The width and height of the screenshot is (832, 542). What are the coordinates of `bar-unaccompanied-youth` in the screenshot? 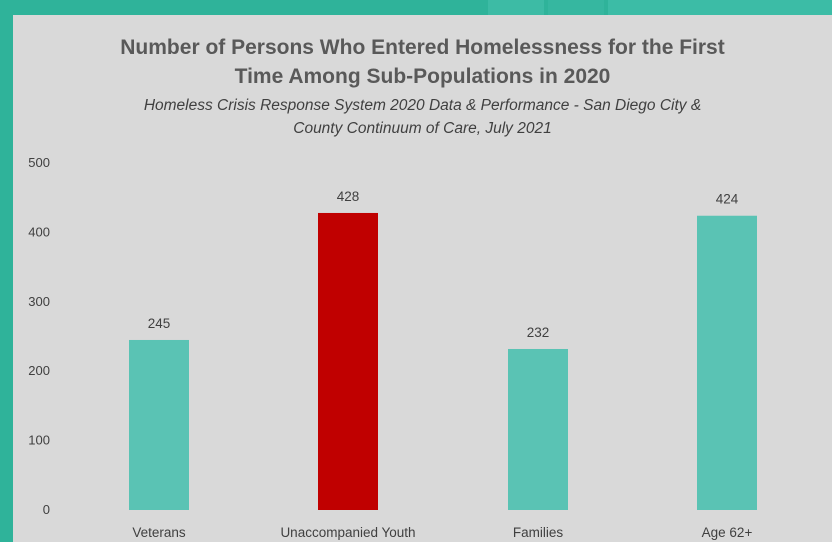 It's located at (348, 361).